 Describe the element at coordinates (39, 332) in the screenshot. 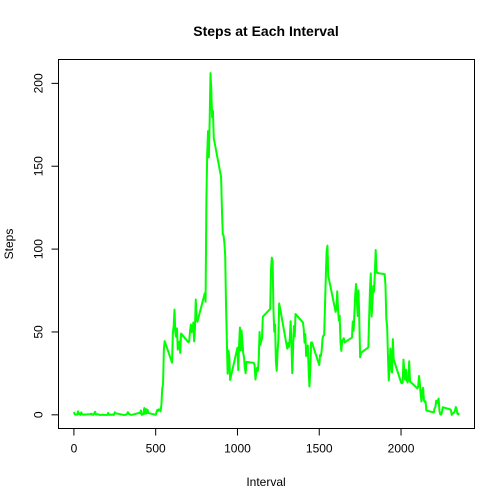

I see `y-tick-label: 50` at that location.